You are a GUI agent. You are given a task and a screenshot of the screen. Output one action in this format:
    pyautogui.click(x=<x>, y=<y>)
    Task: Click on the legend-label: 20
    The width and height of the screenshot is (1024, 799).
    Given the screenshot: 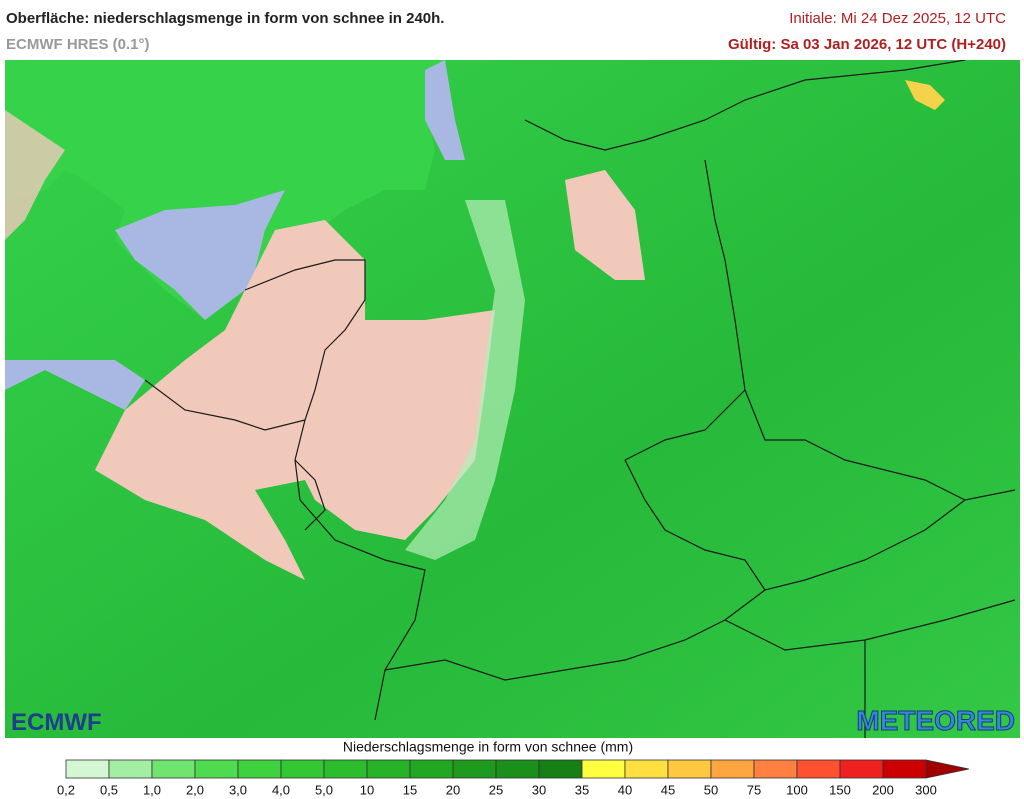 What is the action you would take?
    pyautogui.click(x=453, y=789)
    